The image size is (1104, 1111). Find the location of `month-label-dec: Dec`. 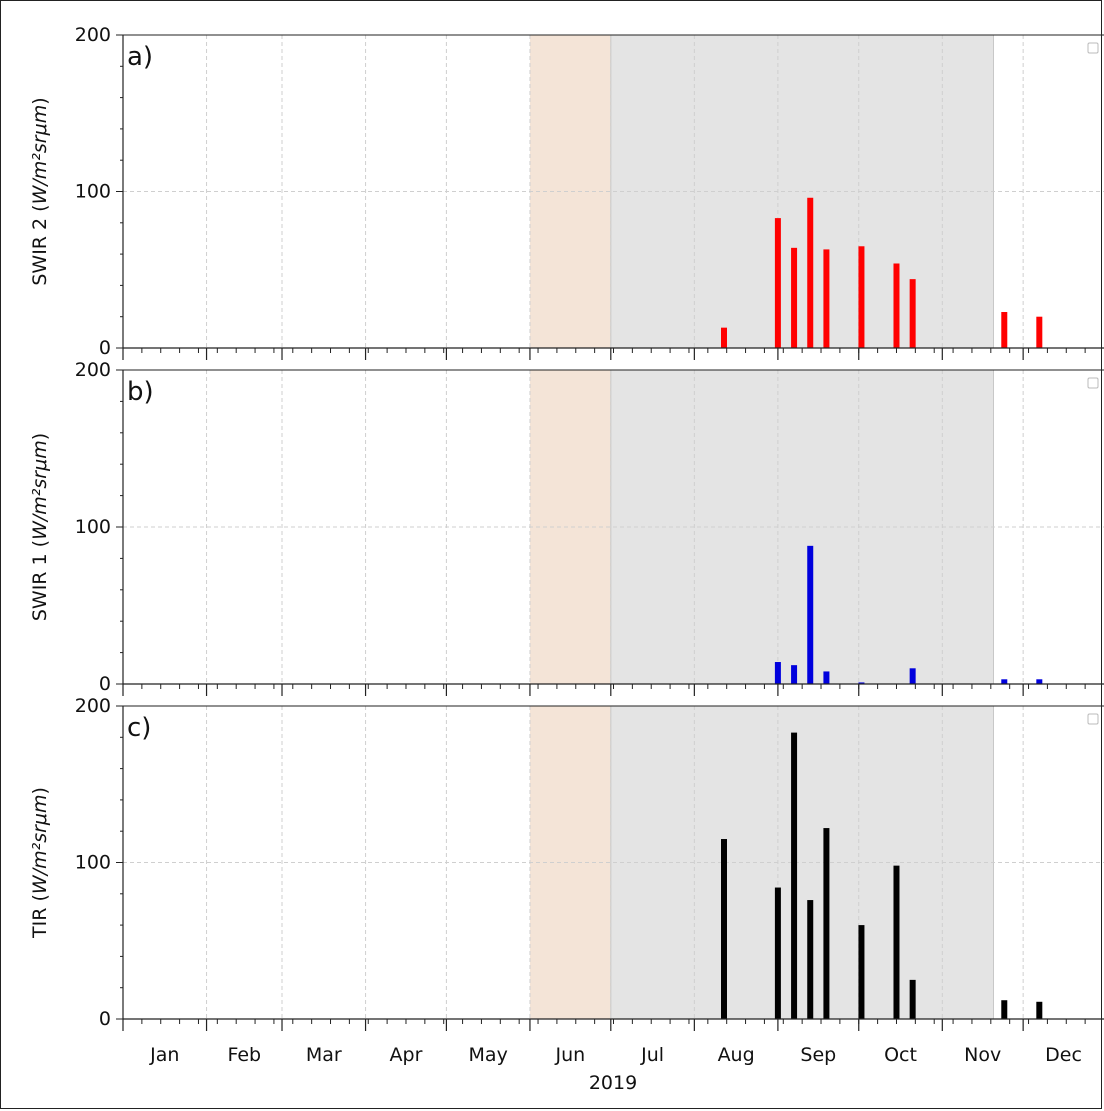

month-label-dec: Dec is located at coordinates (1063, 1055).